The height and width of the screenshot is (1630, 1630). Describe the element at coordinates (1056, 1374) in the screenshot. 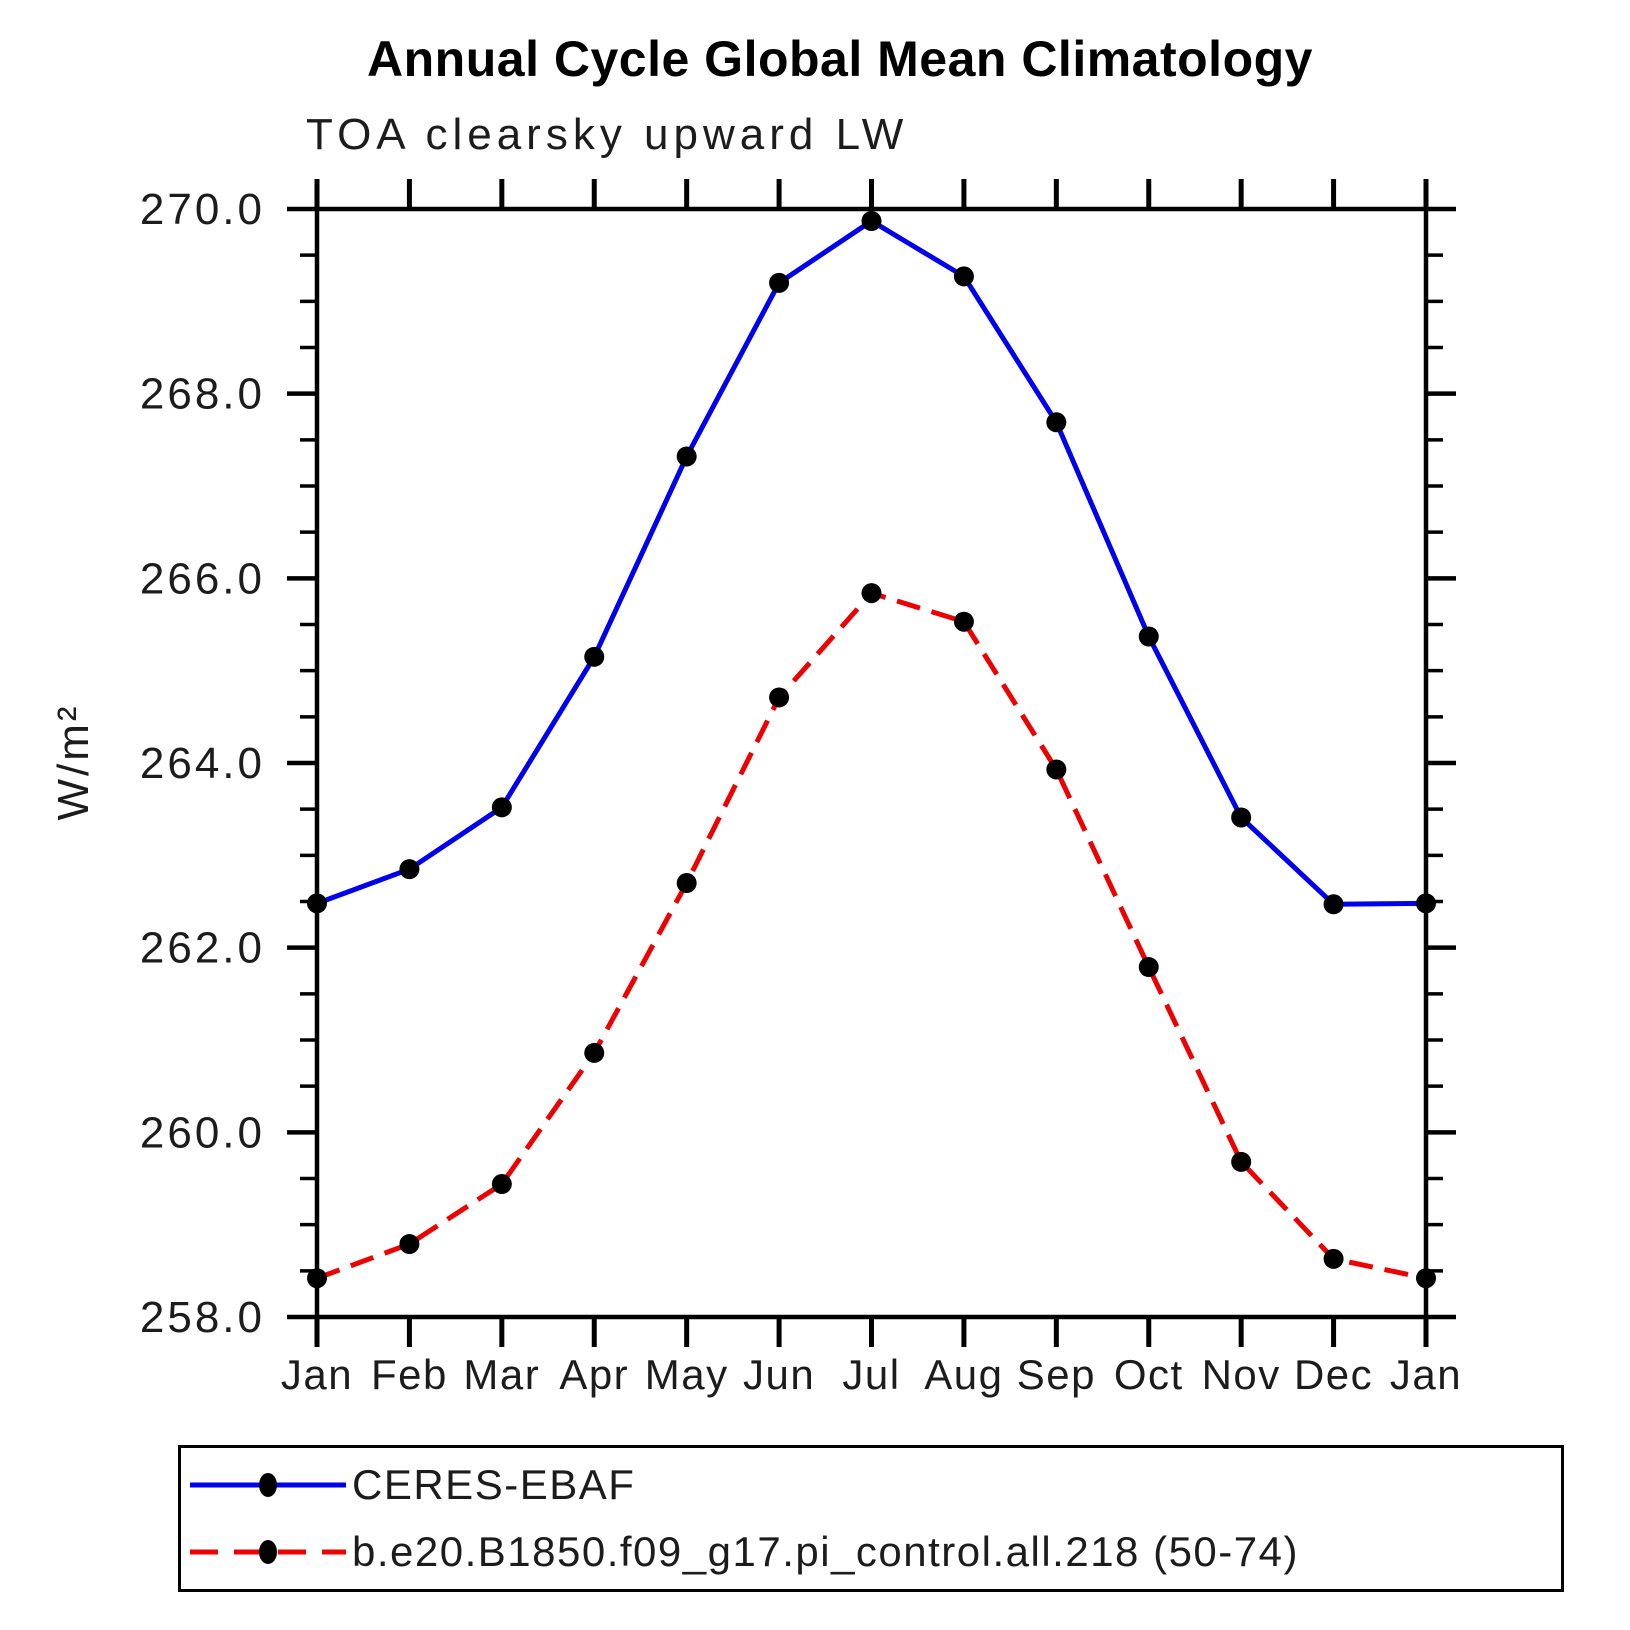

I see `x-tick-label: Sep` at that location.